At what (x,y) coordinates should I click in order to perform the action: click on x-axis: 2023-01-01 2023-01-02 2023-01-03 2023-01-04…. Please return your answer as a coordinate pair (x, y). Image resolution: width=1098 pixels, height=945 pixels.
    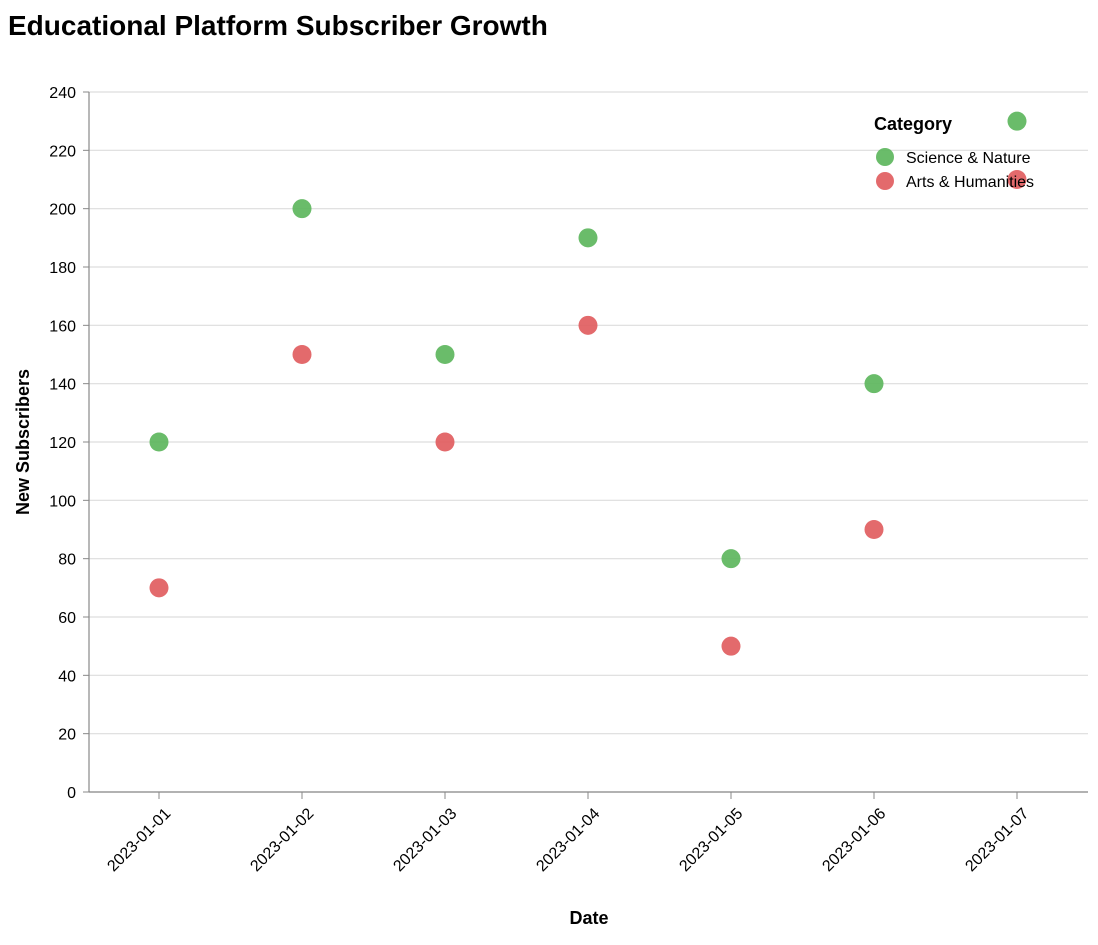
    Looking at the image, I should click on (588, 833).